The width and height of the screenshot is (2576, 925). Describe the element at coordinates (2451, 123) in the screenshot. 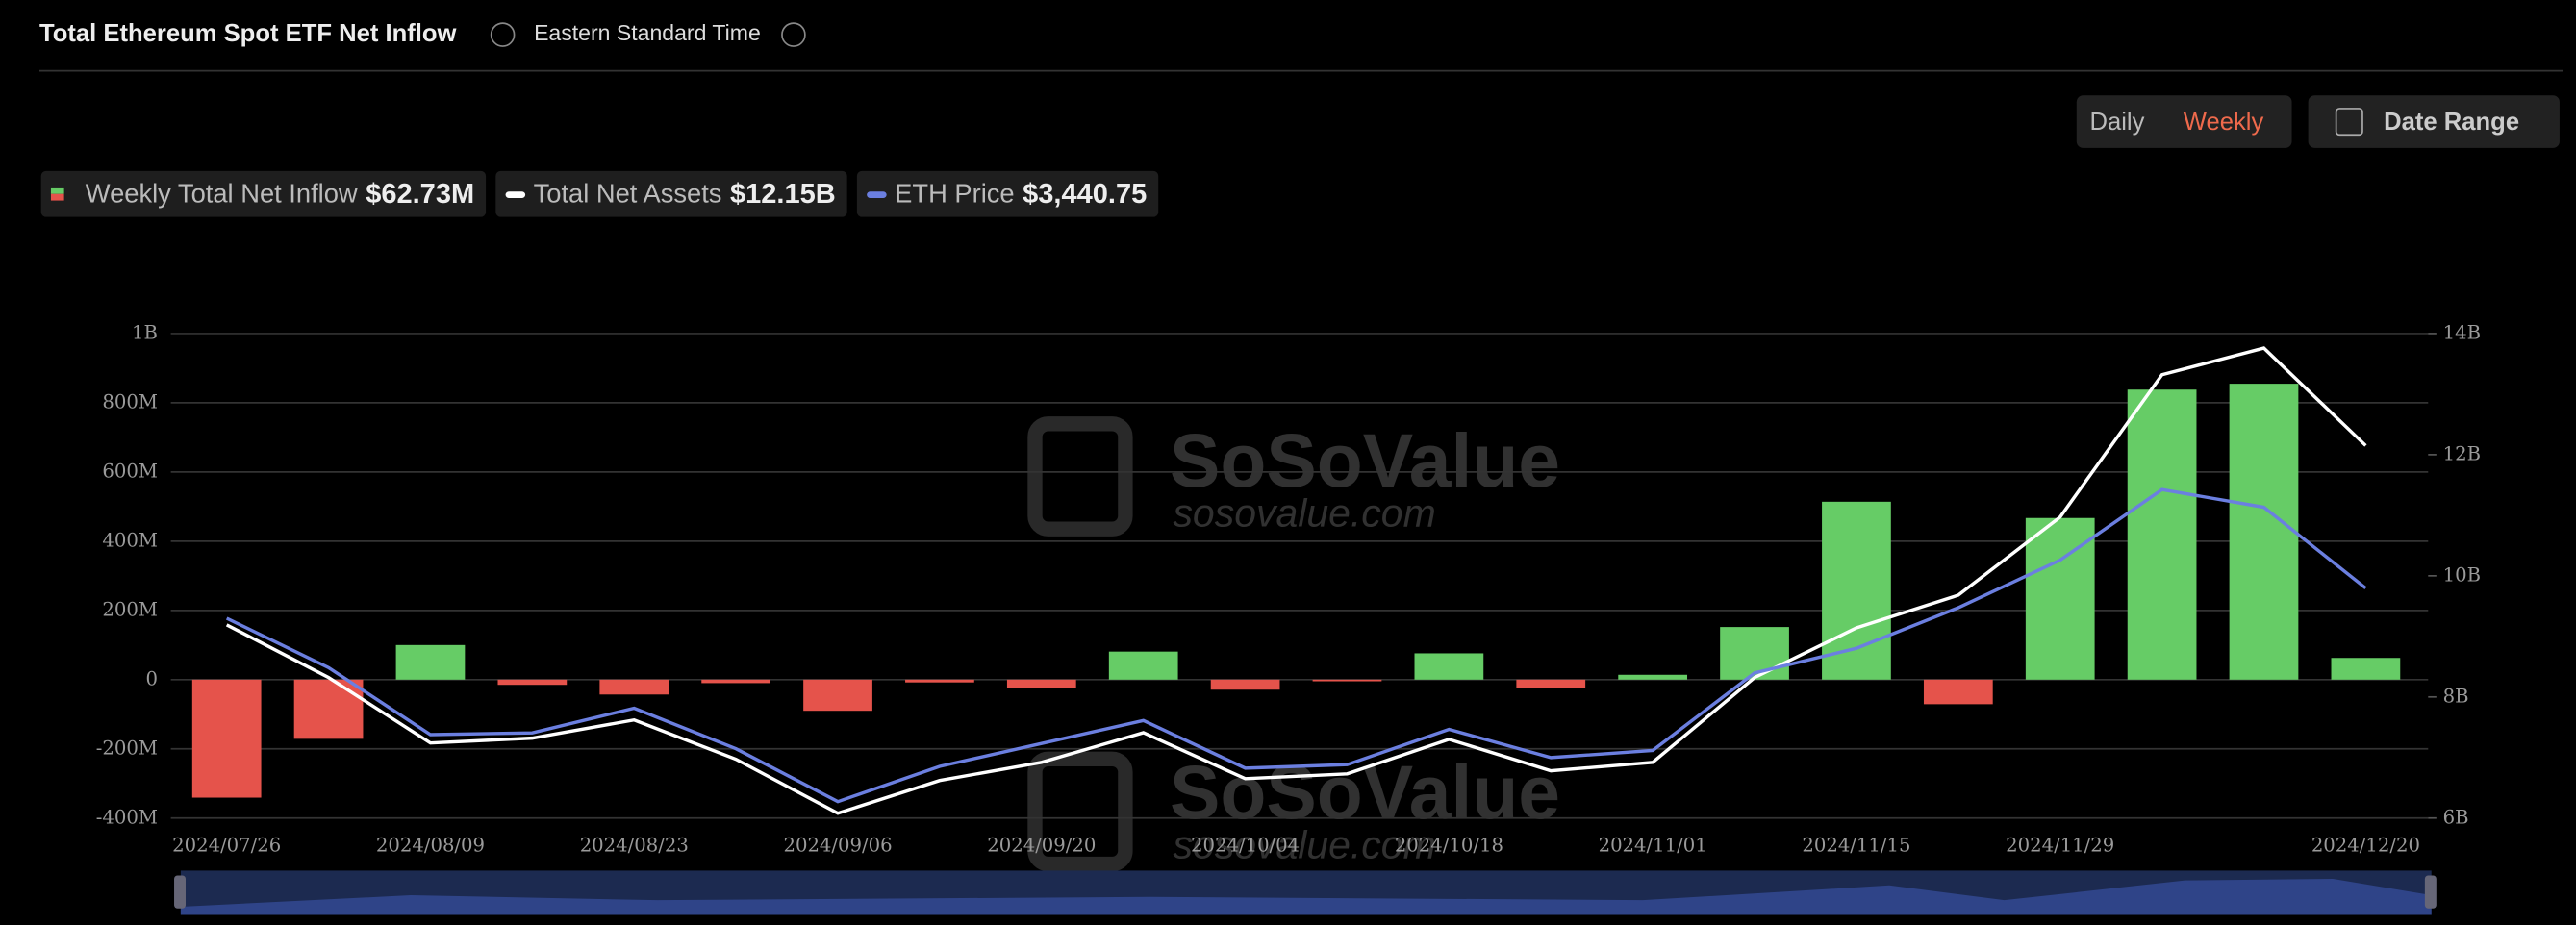

I see `date-range-label: Date Range` at that location.